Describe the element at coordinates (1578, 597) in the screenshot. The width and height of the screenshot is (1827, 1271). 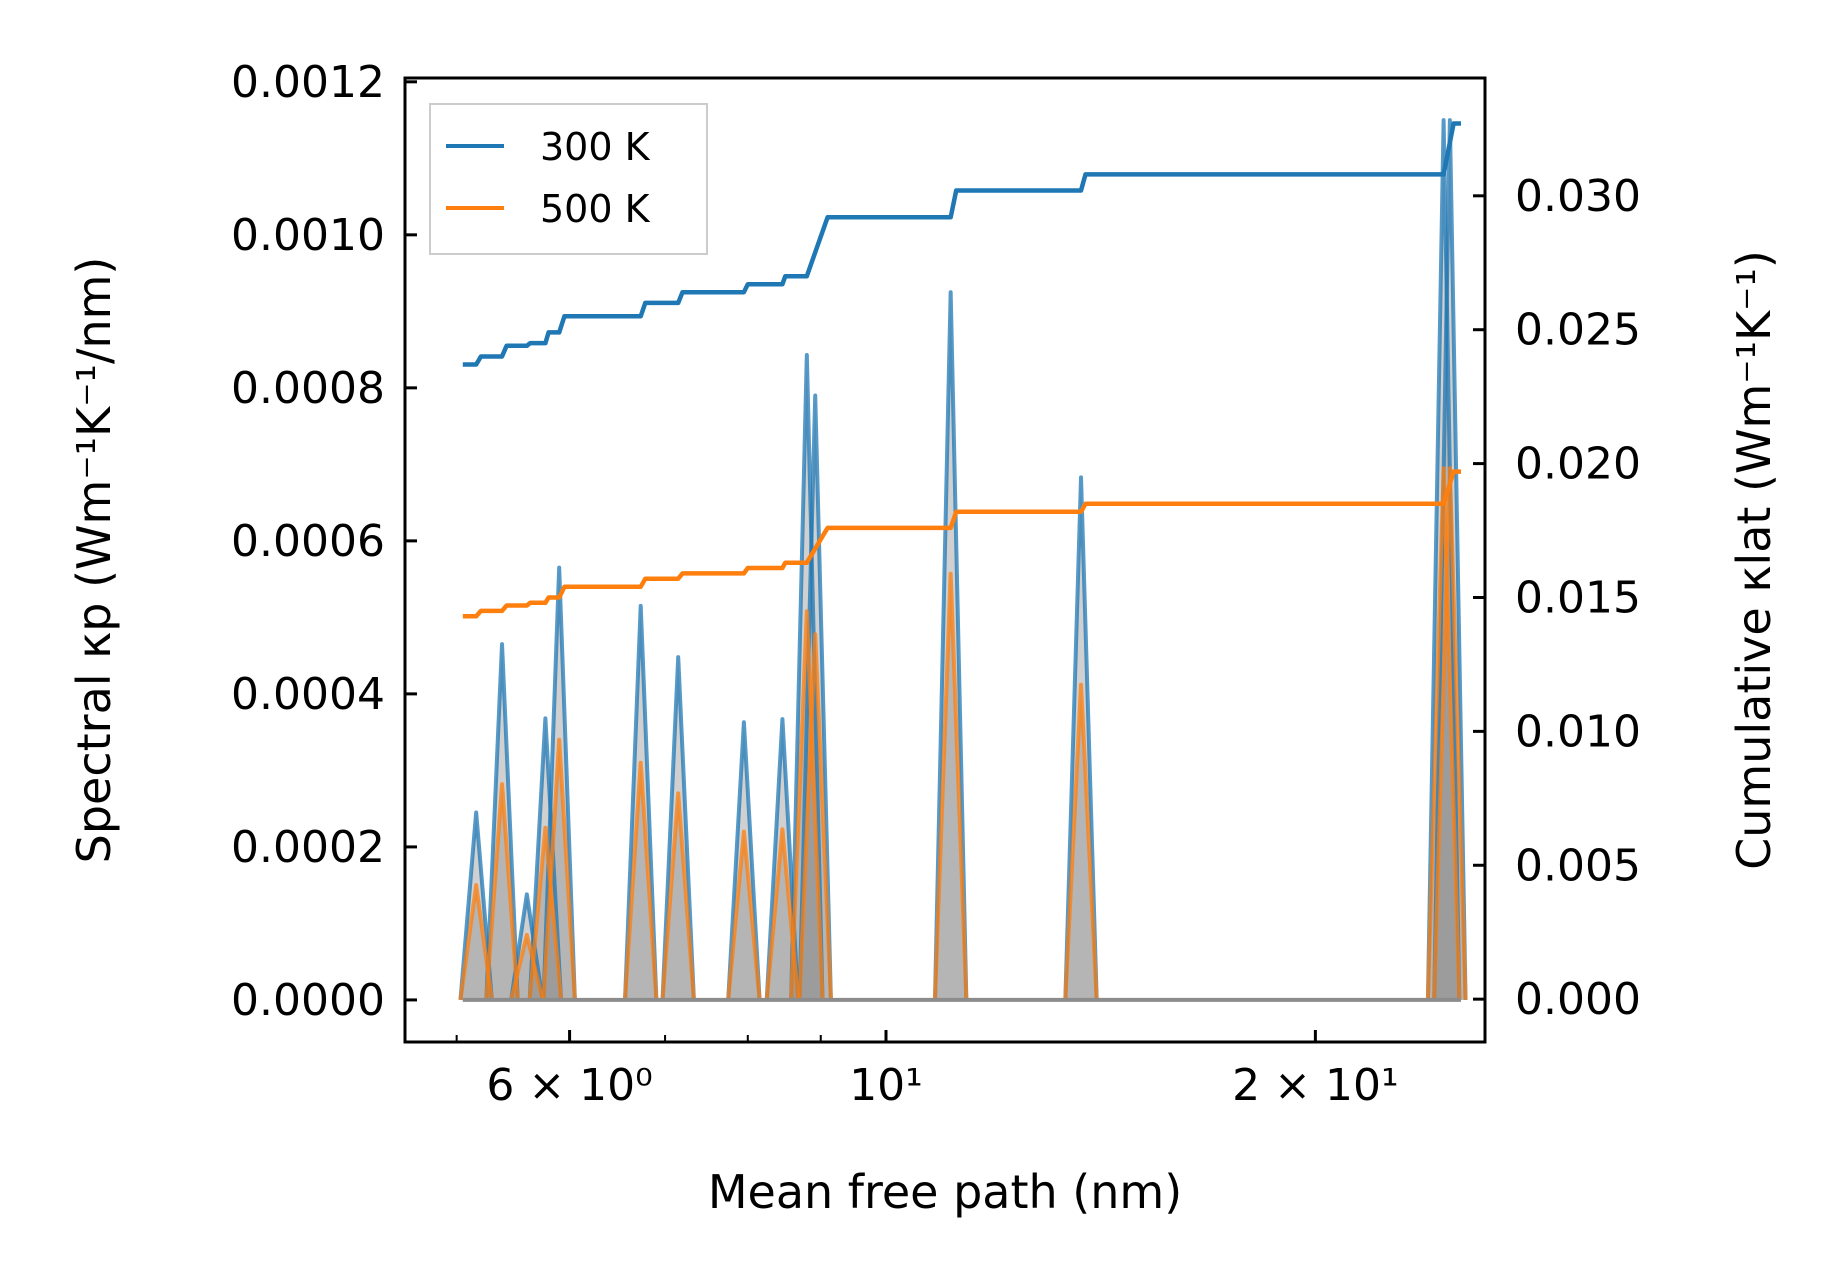
I see `y-right-tick-label-3: 0.015` at that location.